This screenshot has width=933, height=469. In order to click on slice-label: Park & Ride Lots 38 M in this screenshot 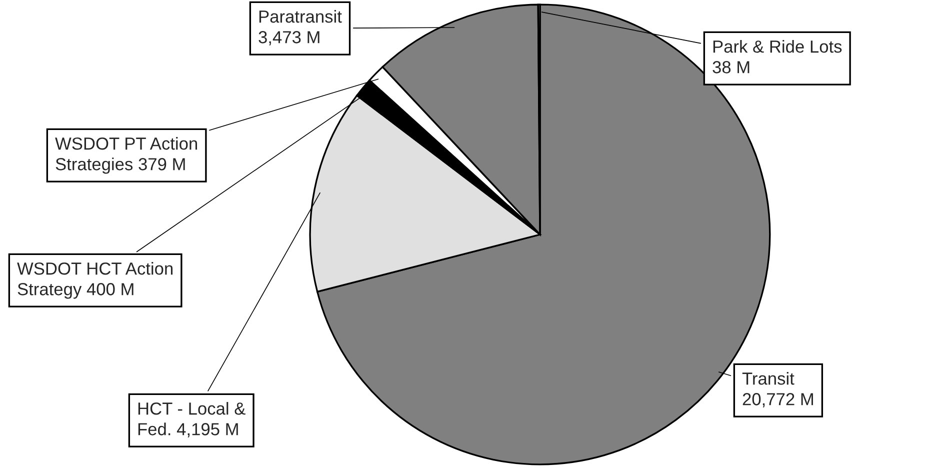, I will do `click(777, 57)`.